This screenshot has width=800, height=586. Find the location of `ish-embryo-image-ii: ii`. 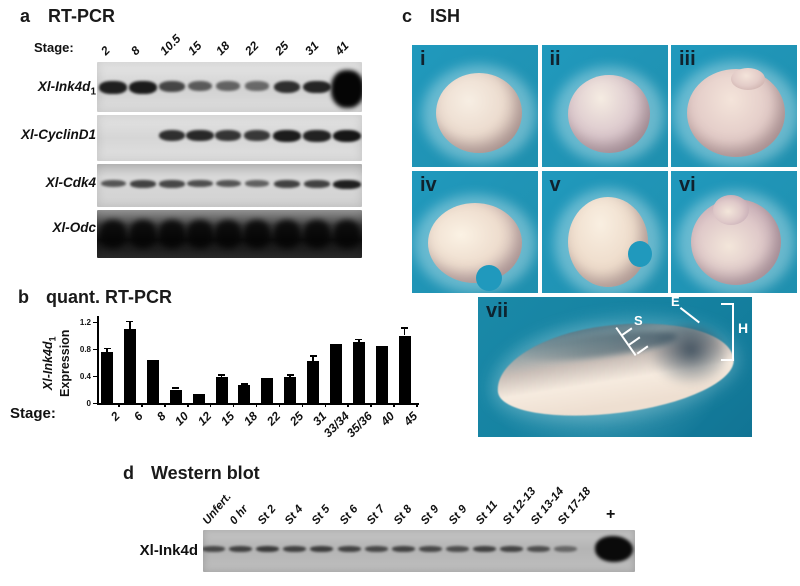

ish-embryo-image-ii: ii is located at coordinates (604, 106).